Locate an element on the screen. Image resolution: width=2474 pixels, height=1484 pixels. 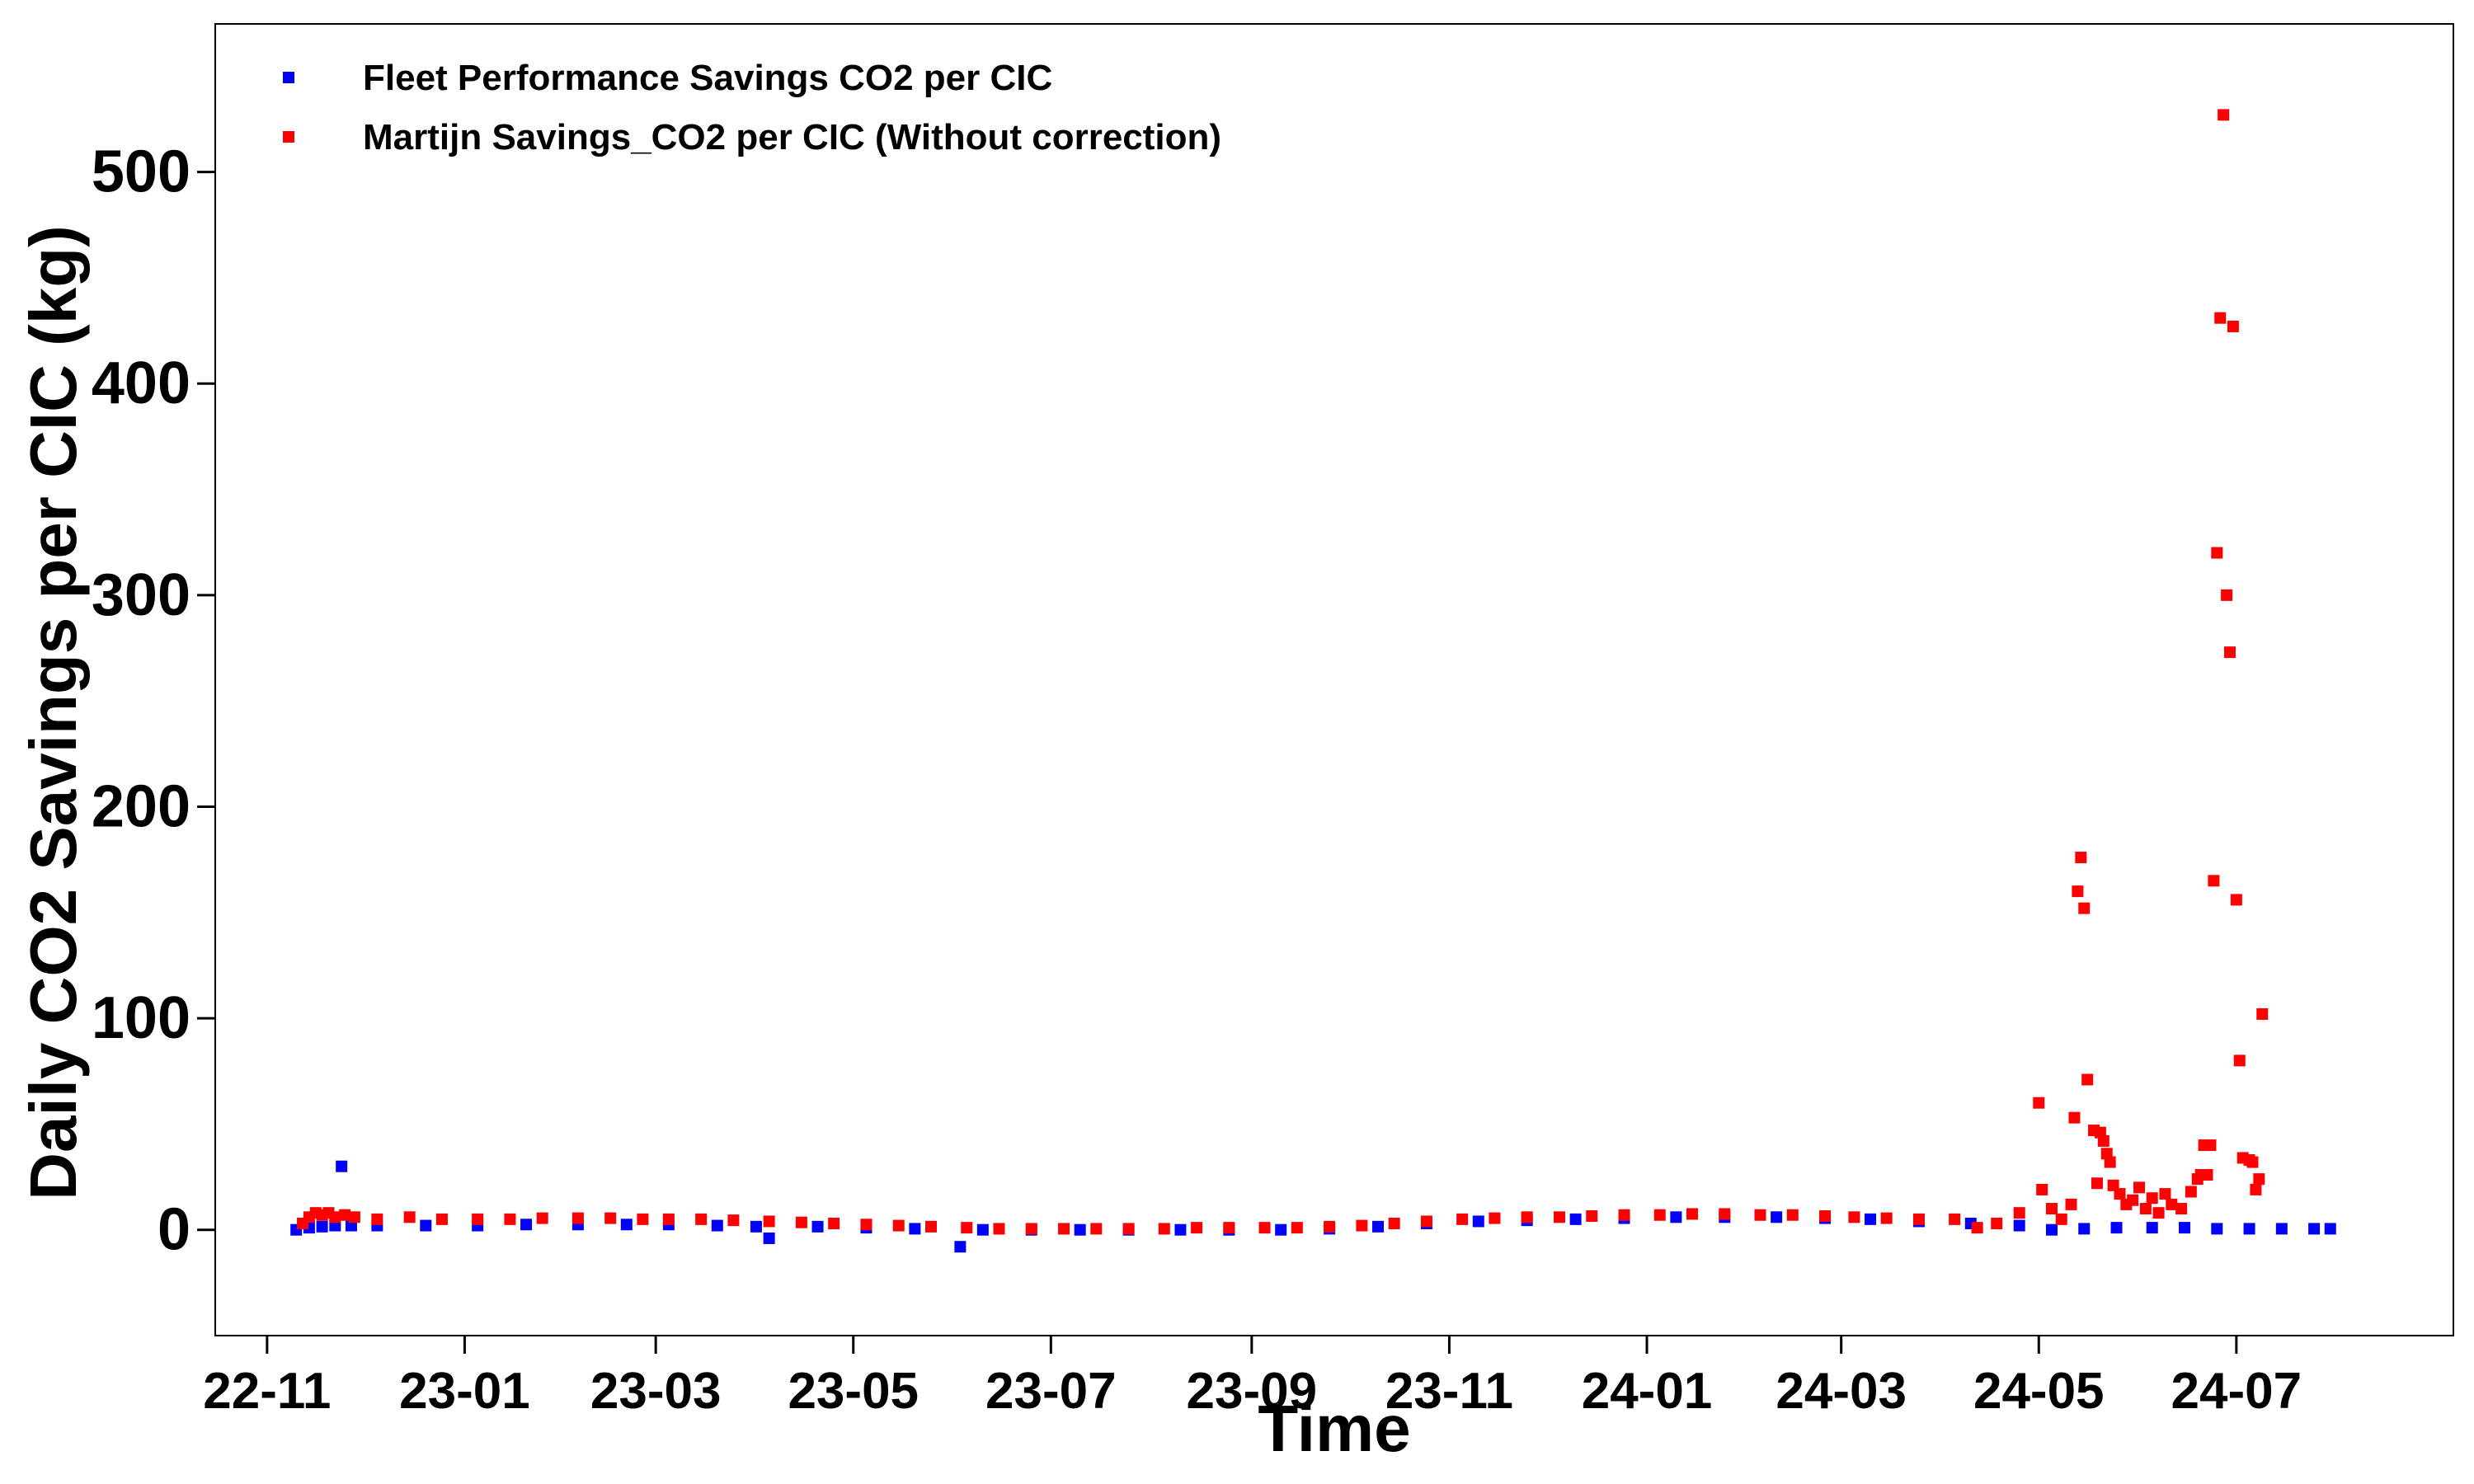
legend-swatch-martijn is located at coordinates (288, 137).